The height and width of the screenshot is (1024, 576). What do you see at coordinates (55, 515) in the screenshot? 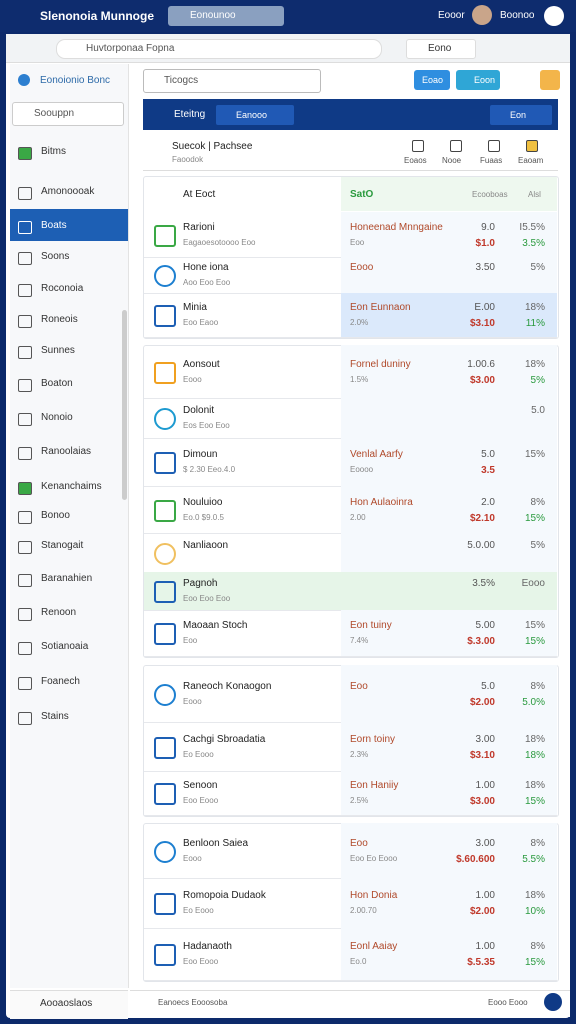
I see `menu-item: Bonoo` at bounding box center [55, 515].